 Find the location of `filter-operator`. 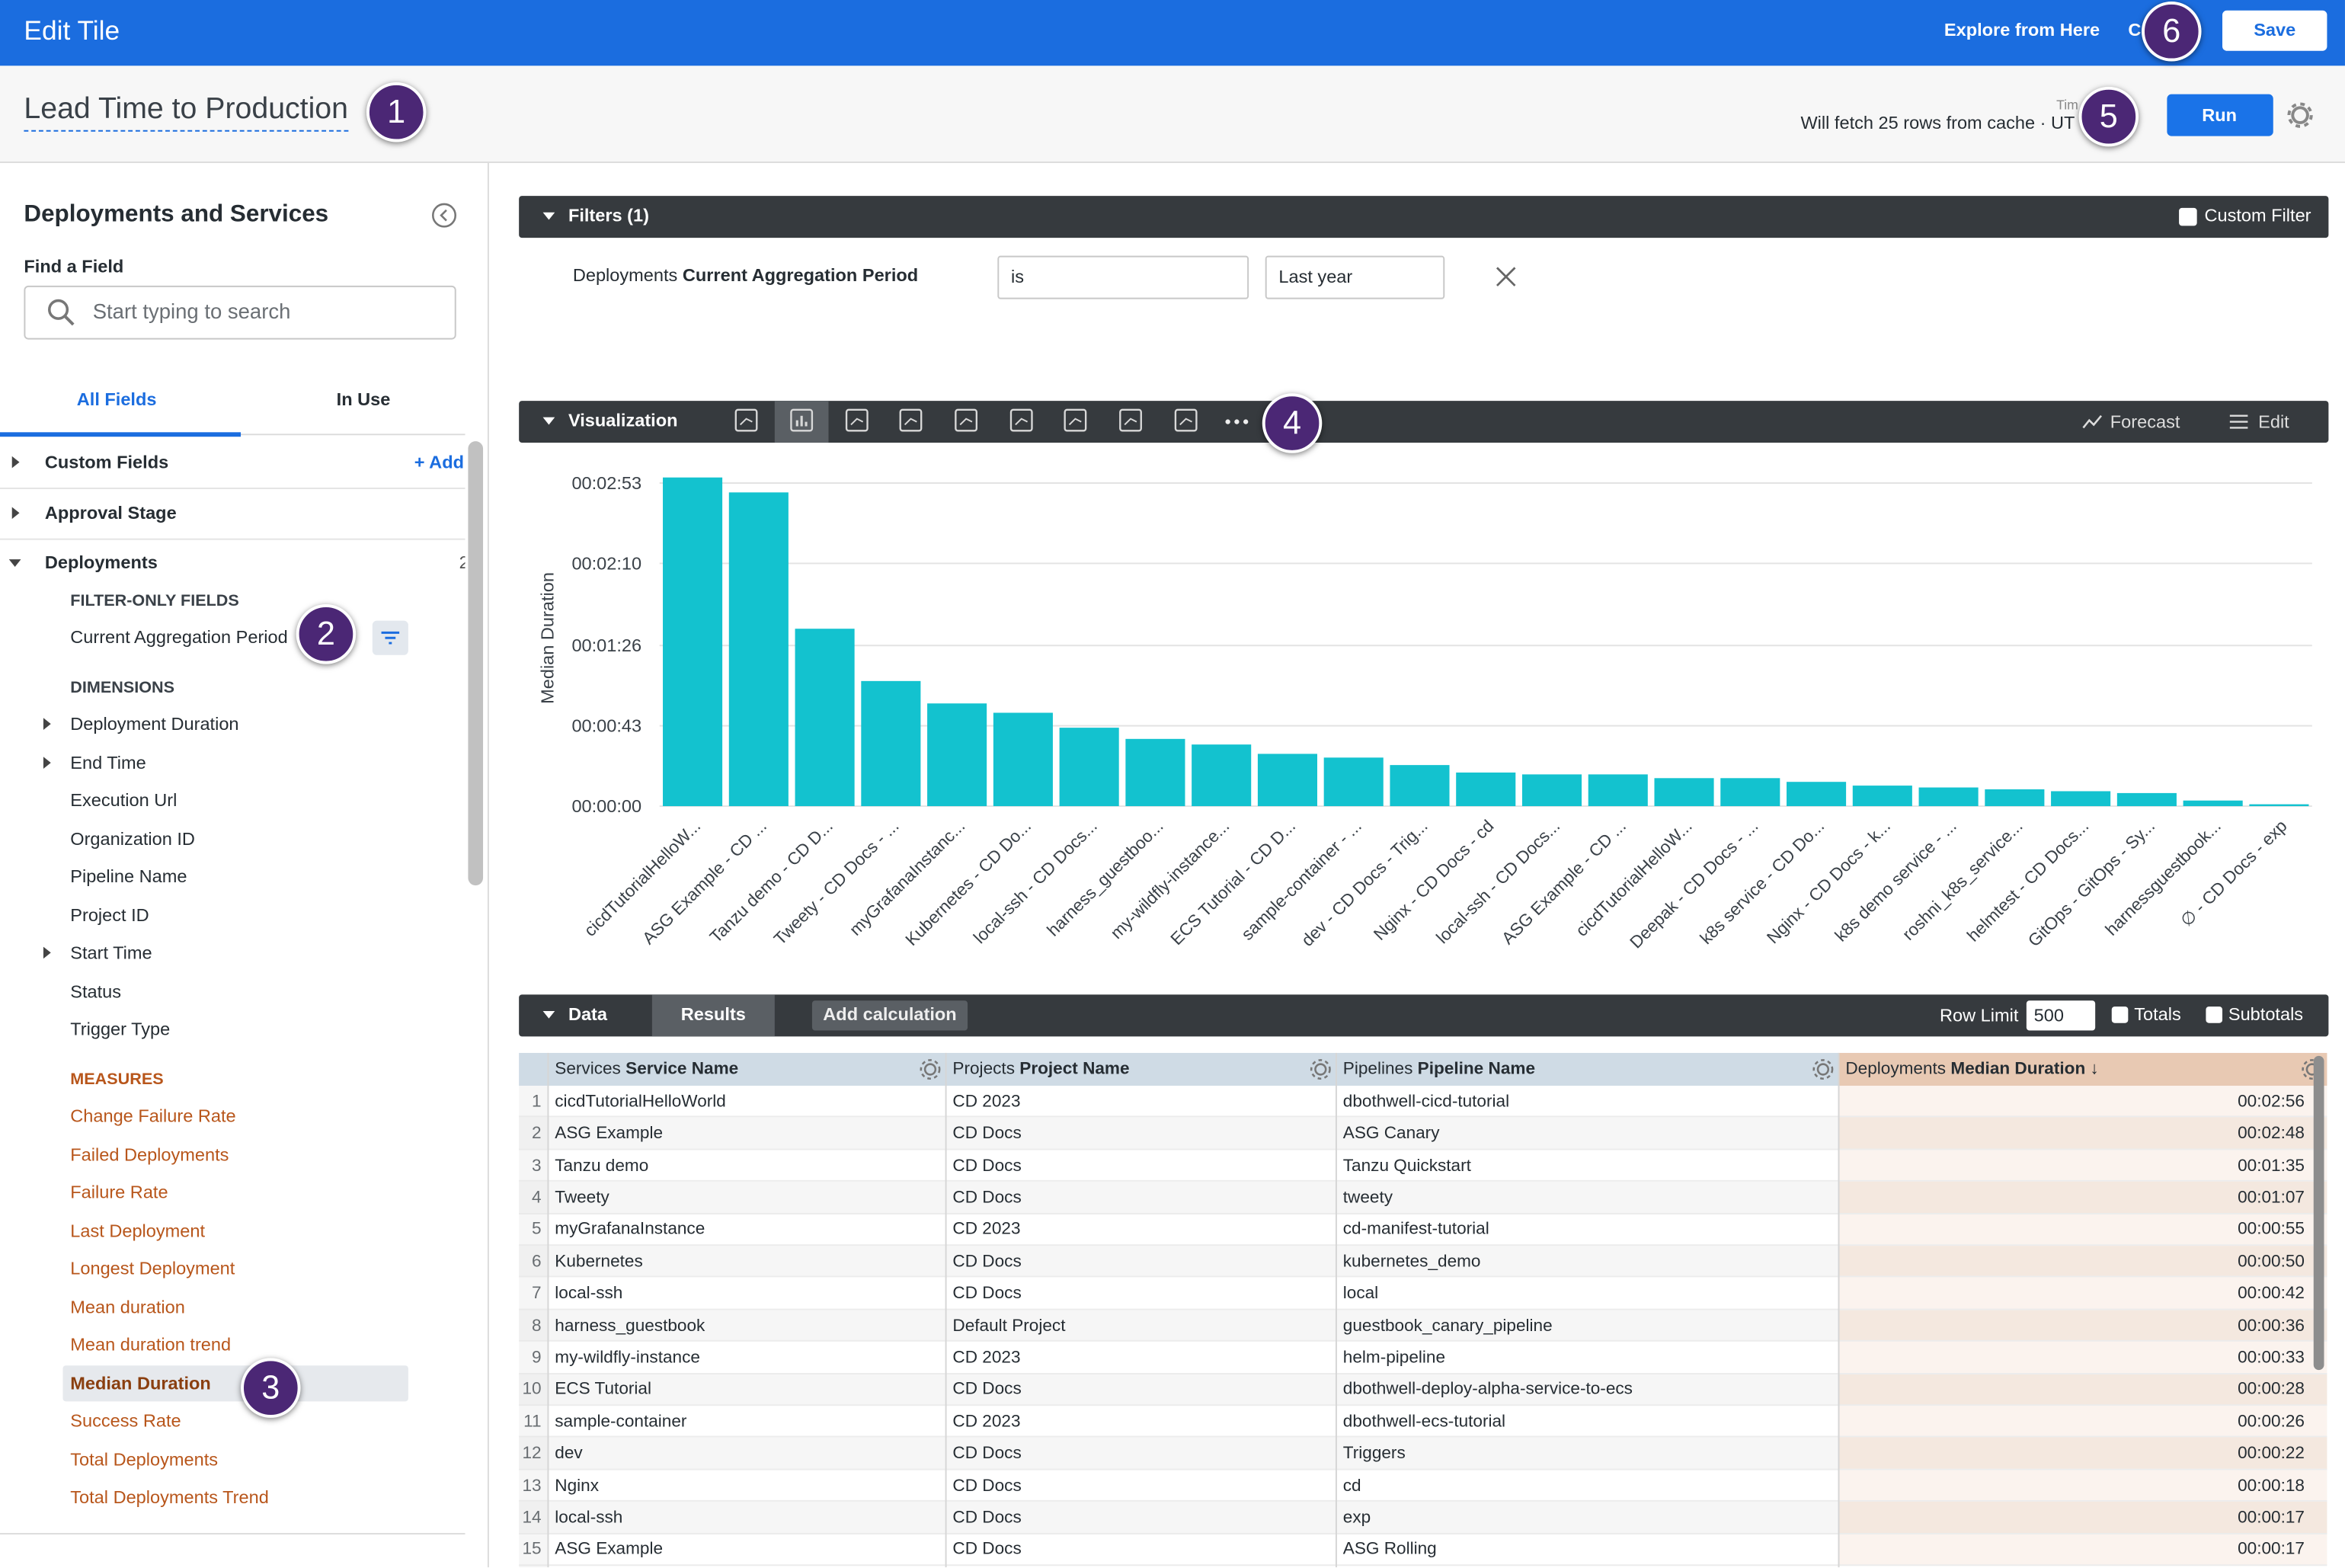

filter-operator is located at coordinates (1123, 277).